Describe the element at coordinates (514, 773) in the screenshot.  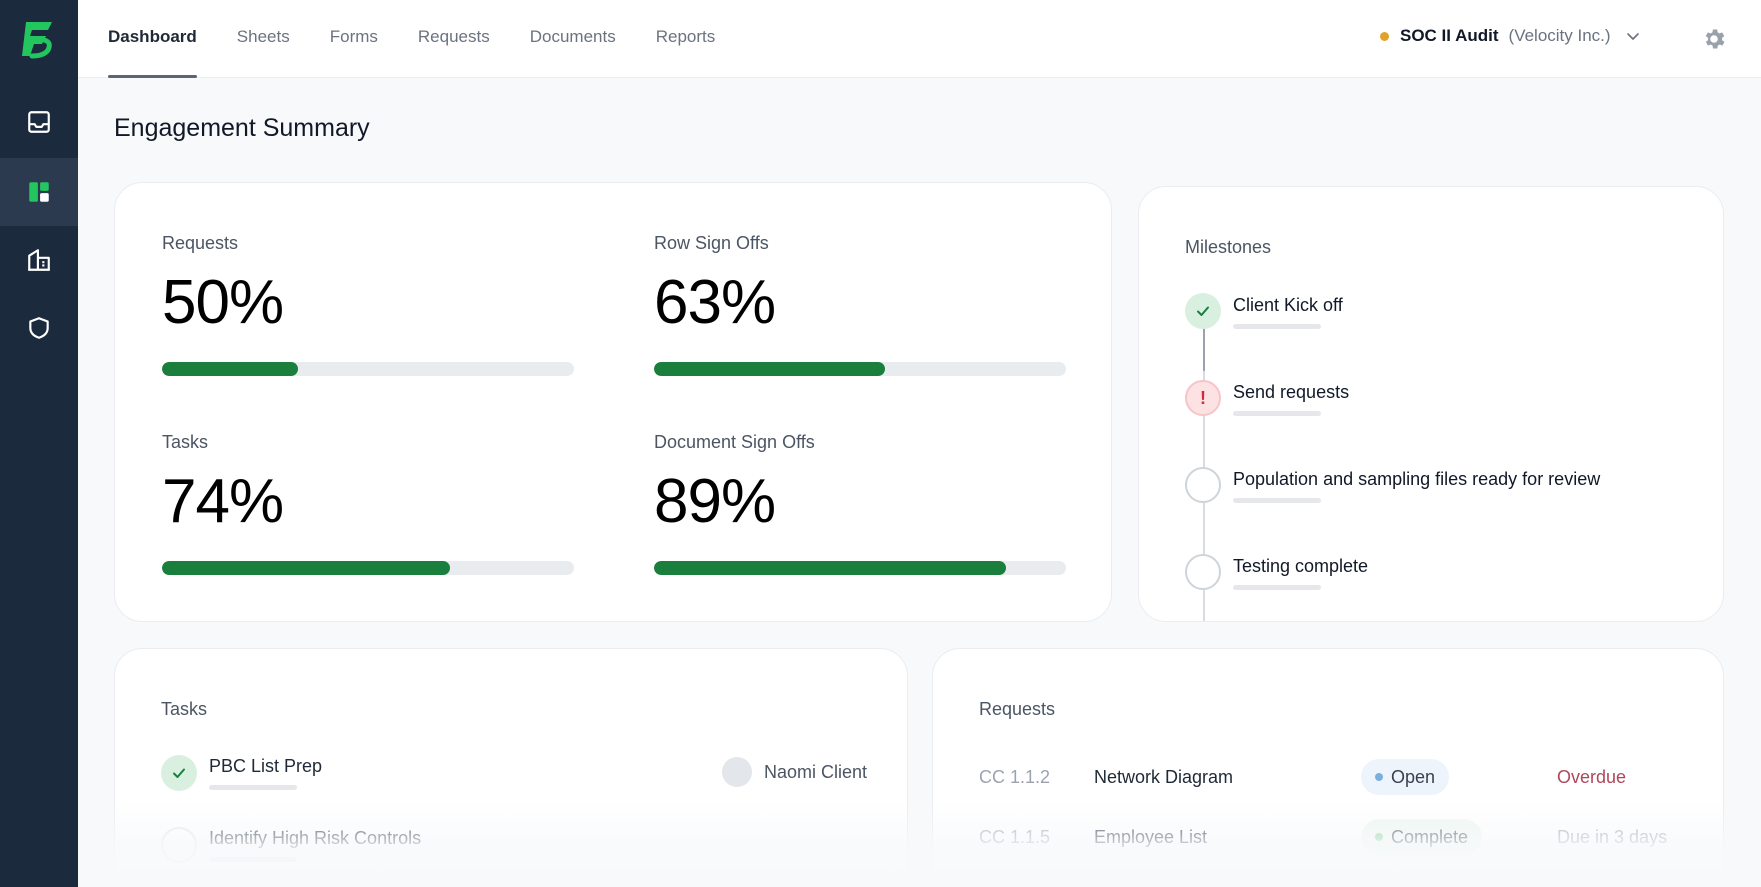
I see `task-row: PBC List Prep Naomi Client` at that location.